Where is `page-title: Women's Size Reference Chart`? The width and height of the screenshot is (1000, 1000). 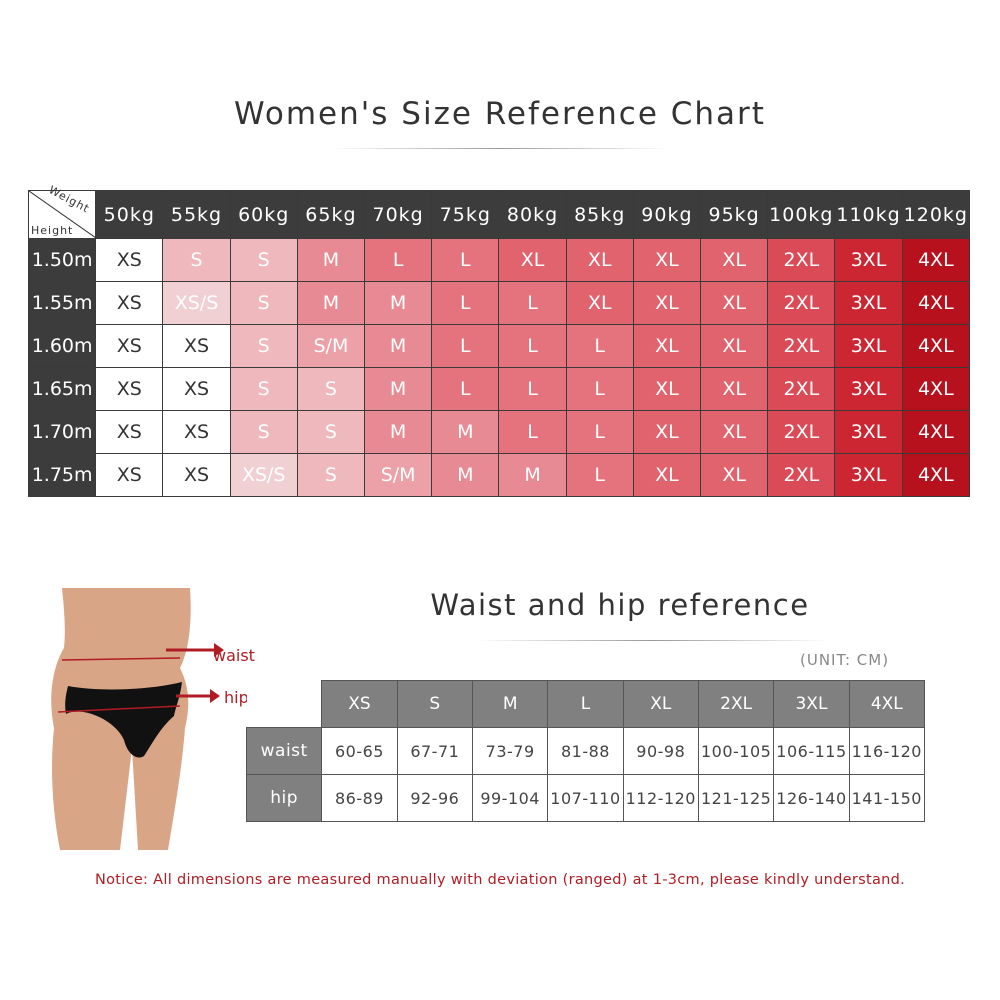
page-title: Women's Size Reference Chart is located at coordinates (500, 114).